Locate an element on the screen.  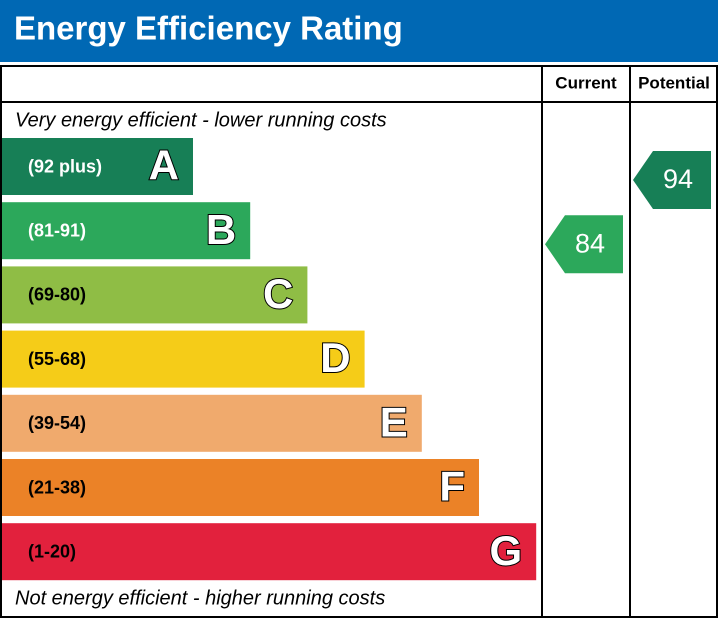
band-letter: D is located at coordinates (335, 357).